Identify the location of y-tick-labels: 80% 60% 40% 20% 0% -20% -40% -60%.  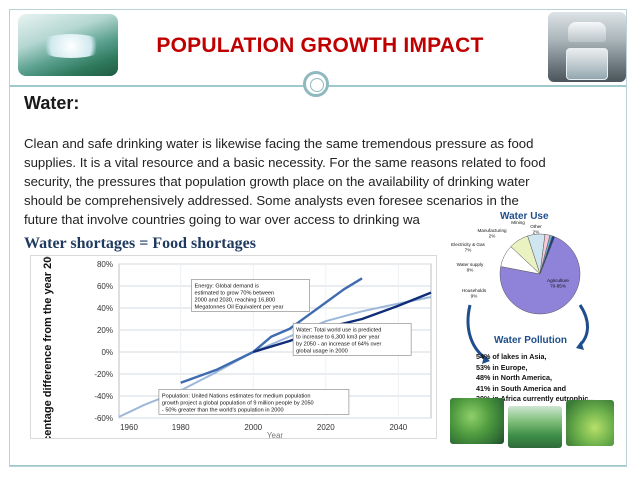
(103, 341).